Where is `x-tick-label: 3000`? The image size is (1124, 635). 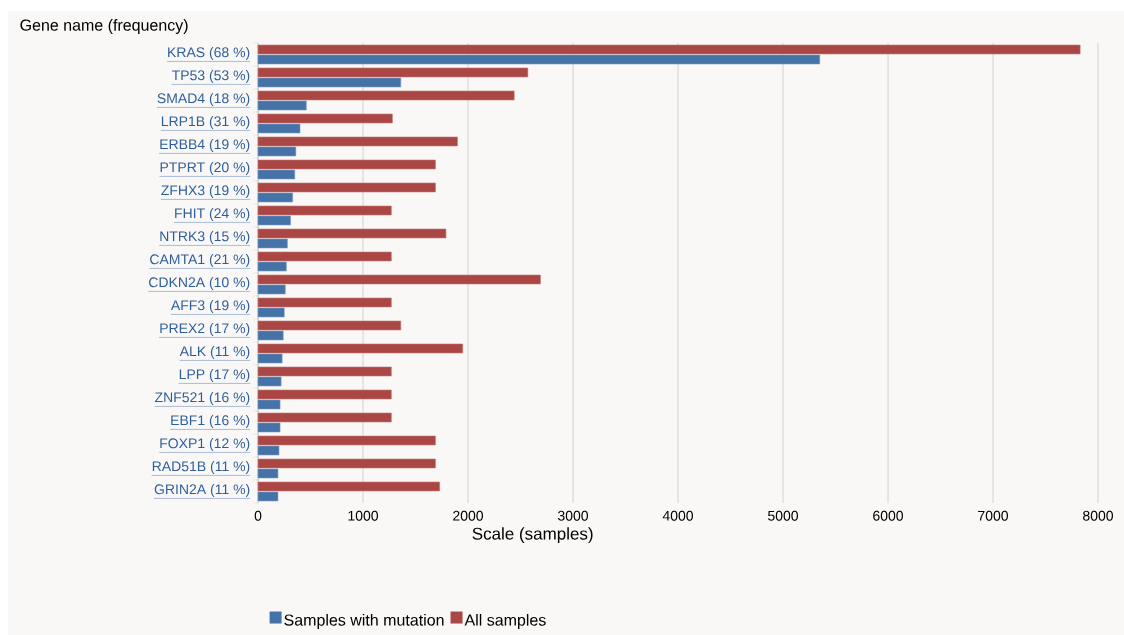
x-tick-label: 3000 is located at coordinates (573, 515).